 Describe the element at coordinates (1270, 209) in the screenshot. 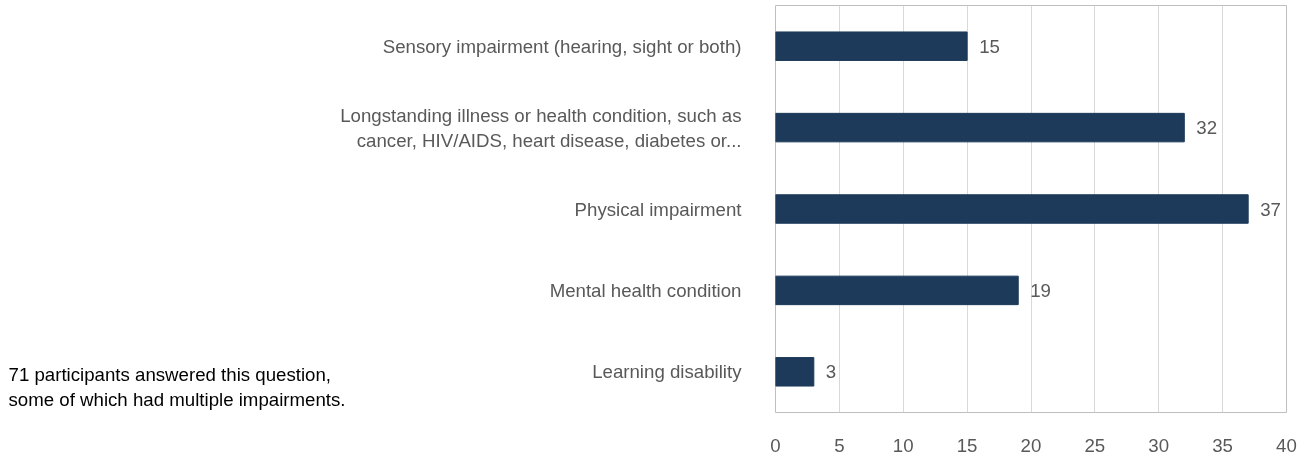

I see `data-label: 37` at that location.